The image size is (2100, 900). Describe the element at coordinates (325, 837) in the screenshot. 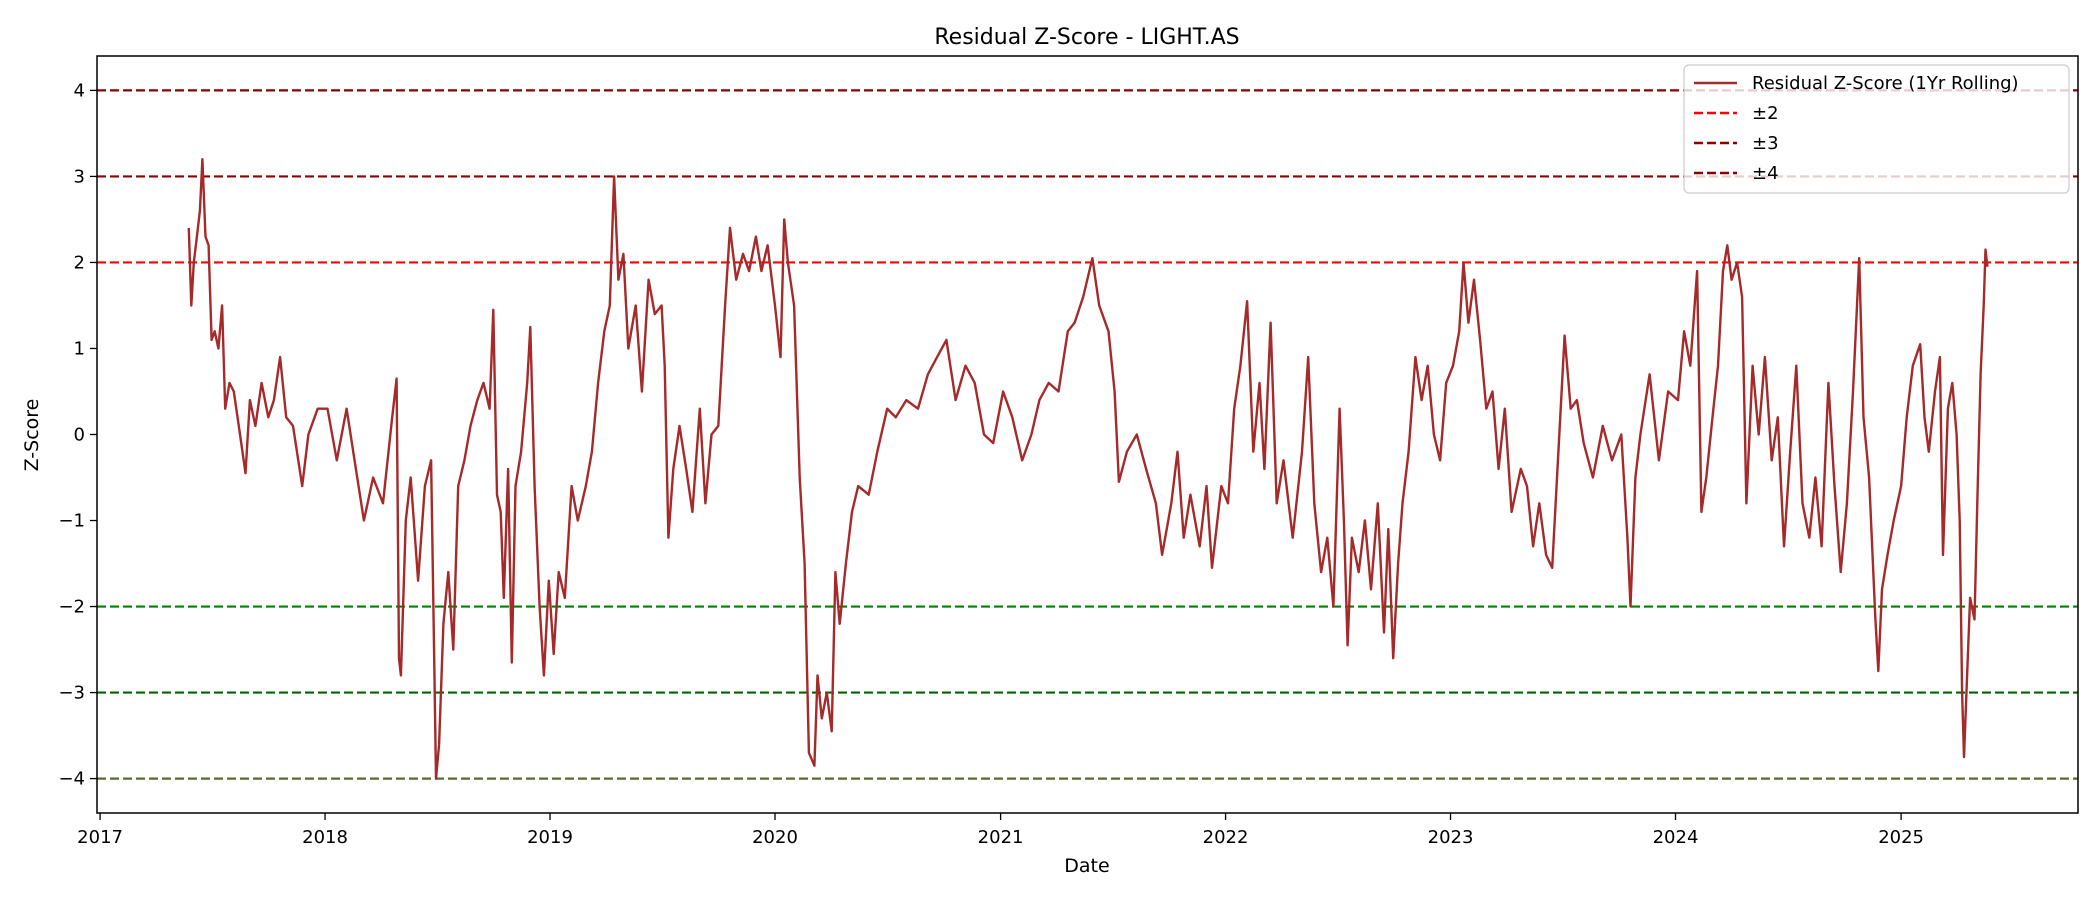

I see `x-tick-label: 2018` at that location.